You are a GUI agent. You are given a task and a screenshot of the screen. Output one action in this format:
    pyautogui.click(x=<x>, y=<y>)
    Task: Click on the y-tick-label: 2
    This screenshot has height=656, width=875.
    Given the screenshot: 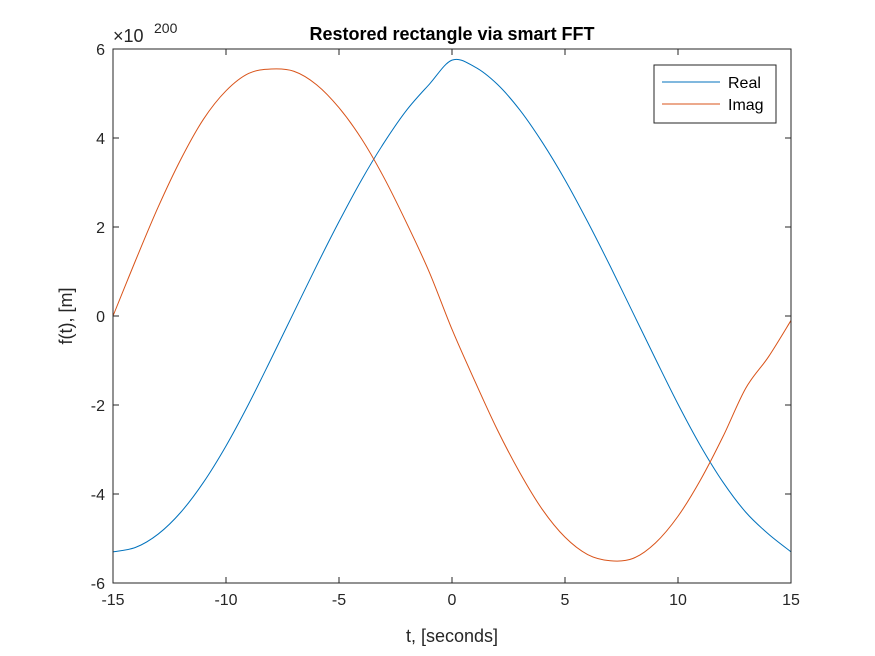 What is the action you would take?
    pyautogui.click(x=100, y=228)
    